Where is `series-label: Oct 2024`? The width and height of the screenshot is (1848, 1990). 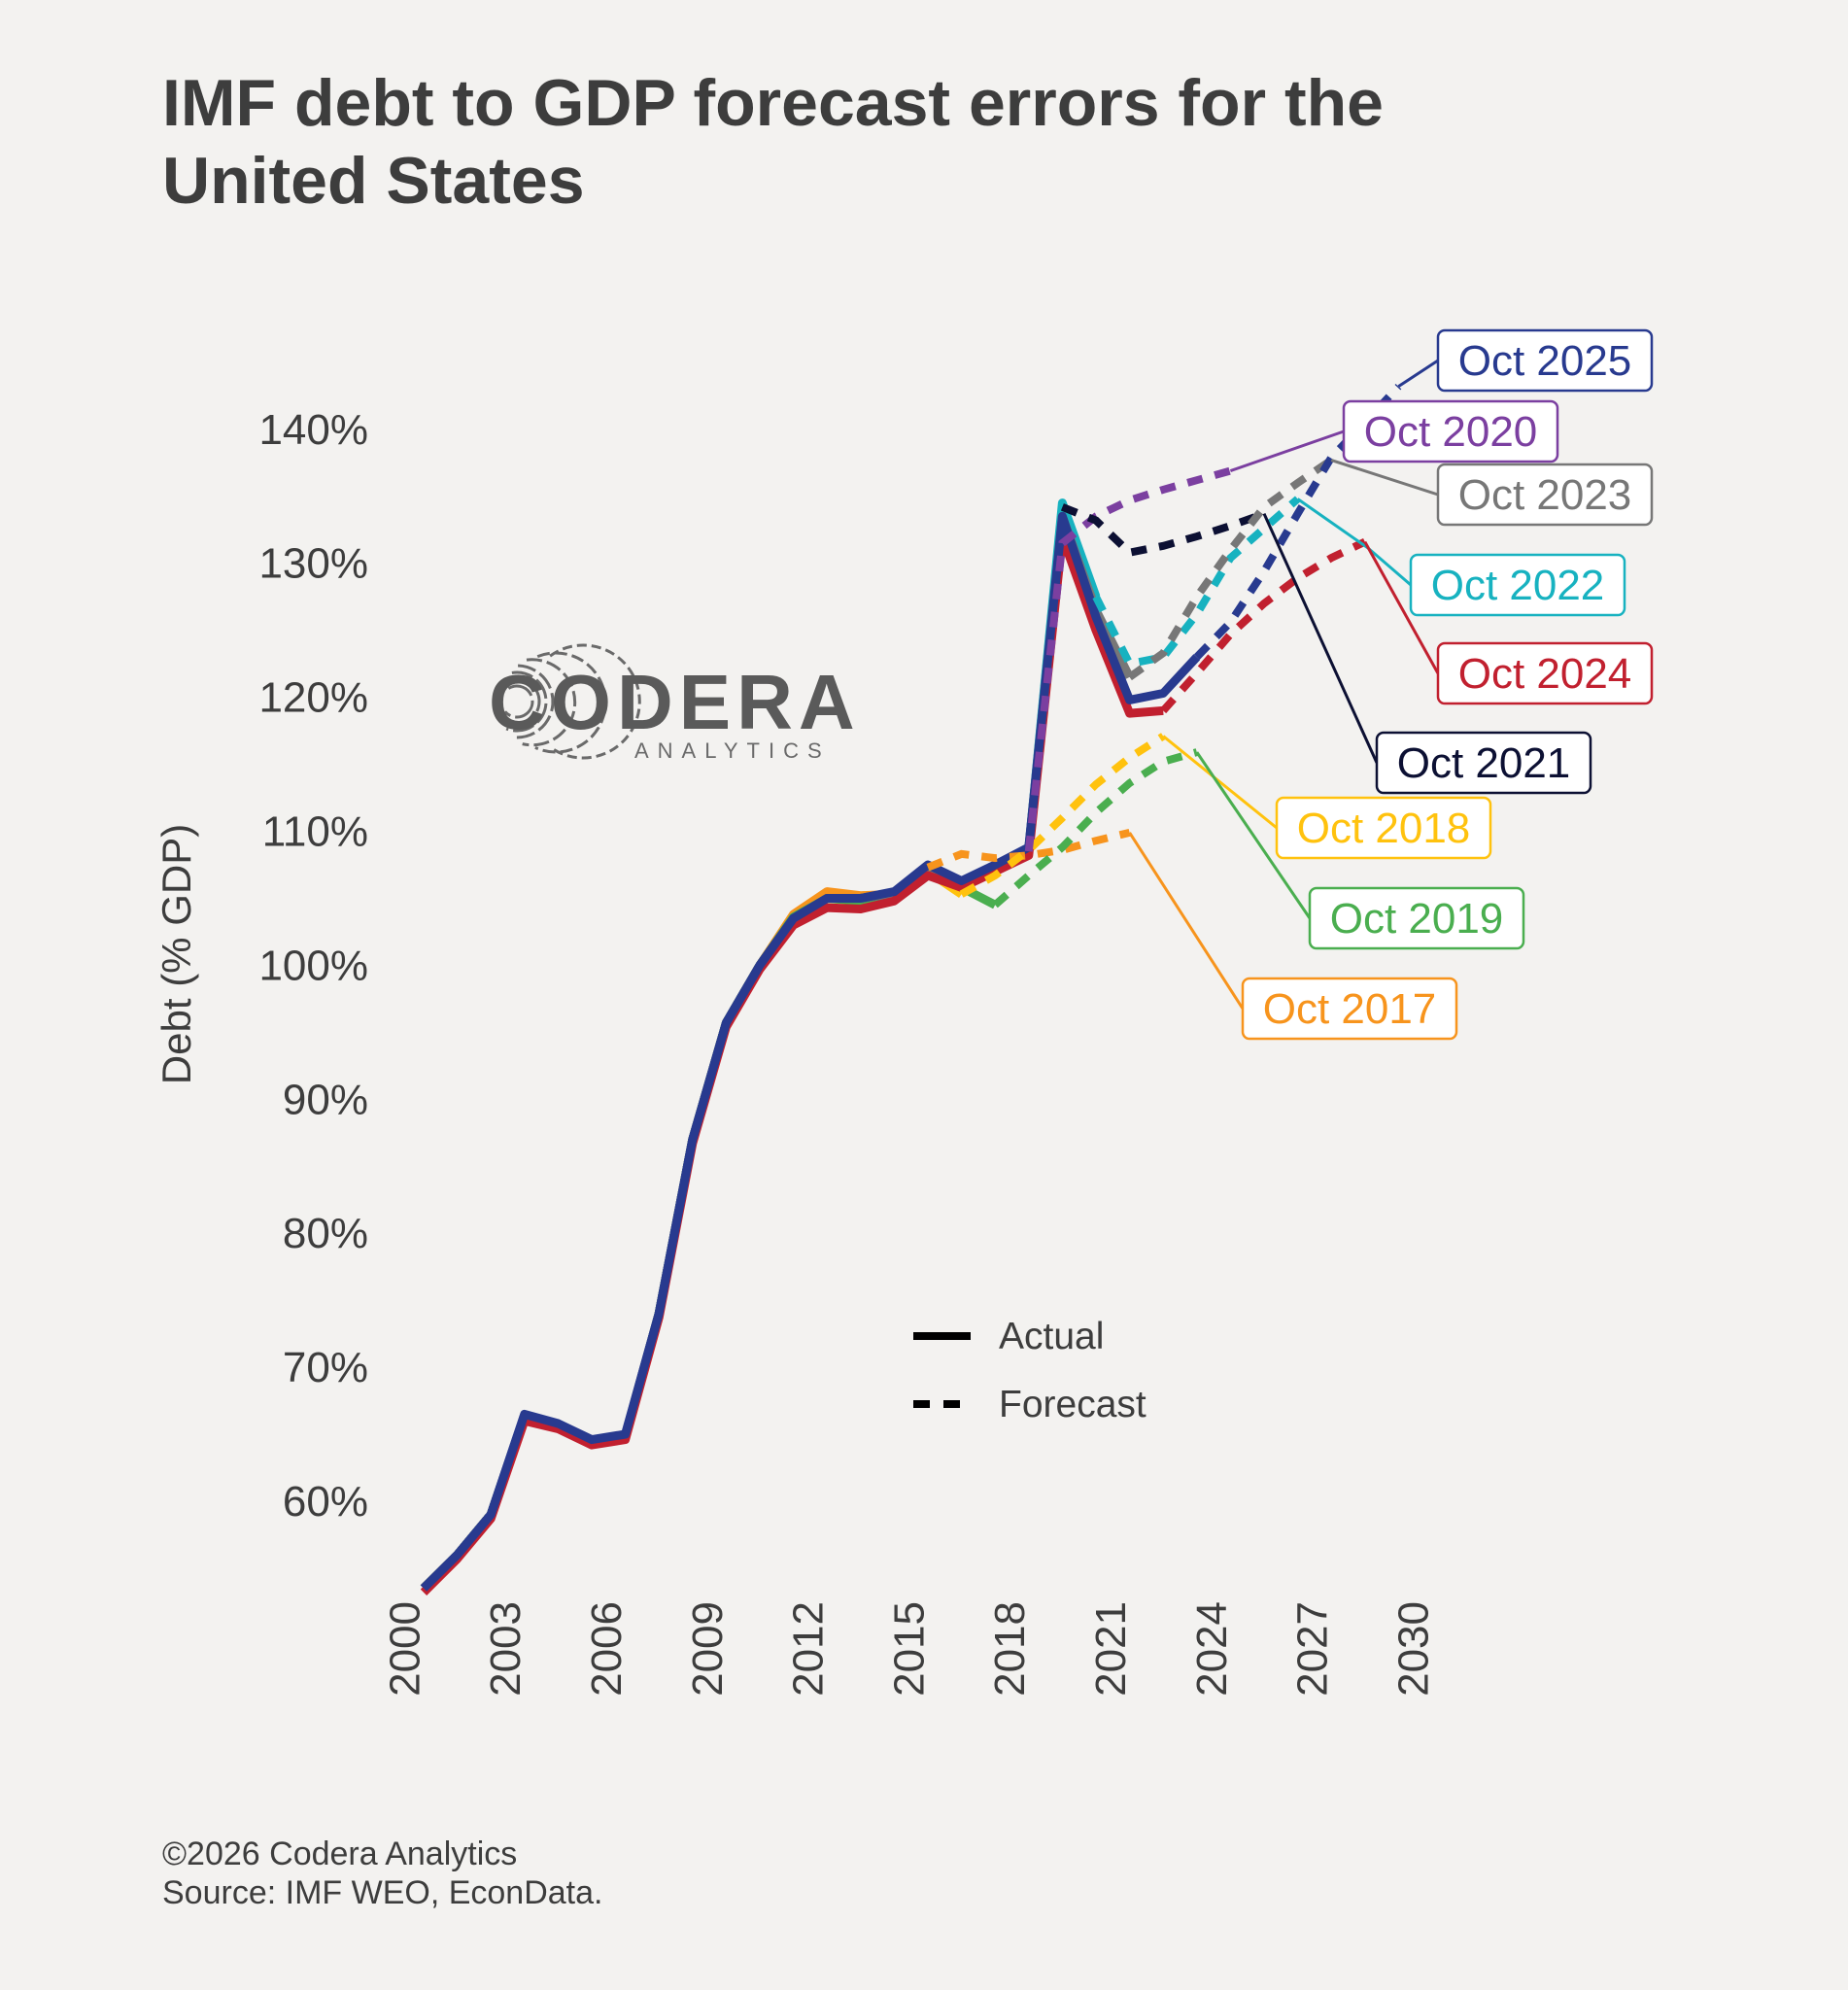 series-label: Oct 2024 is located at coordinates (1545, 674).